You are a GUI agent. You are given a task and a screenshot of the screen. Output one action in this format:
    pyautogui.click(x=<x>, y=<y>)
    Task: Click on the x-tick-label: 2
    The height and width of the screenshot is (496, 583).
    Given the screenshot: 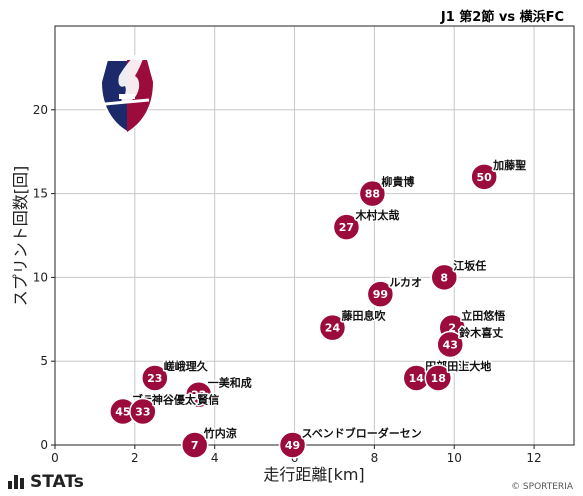 What is the action you would take?
    pyautogui.click(x=135, y=458)
    